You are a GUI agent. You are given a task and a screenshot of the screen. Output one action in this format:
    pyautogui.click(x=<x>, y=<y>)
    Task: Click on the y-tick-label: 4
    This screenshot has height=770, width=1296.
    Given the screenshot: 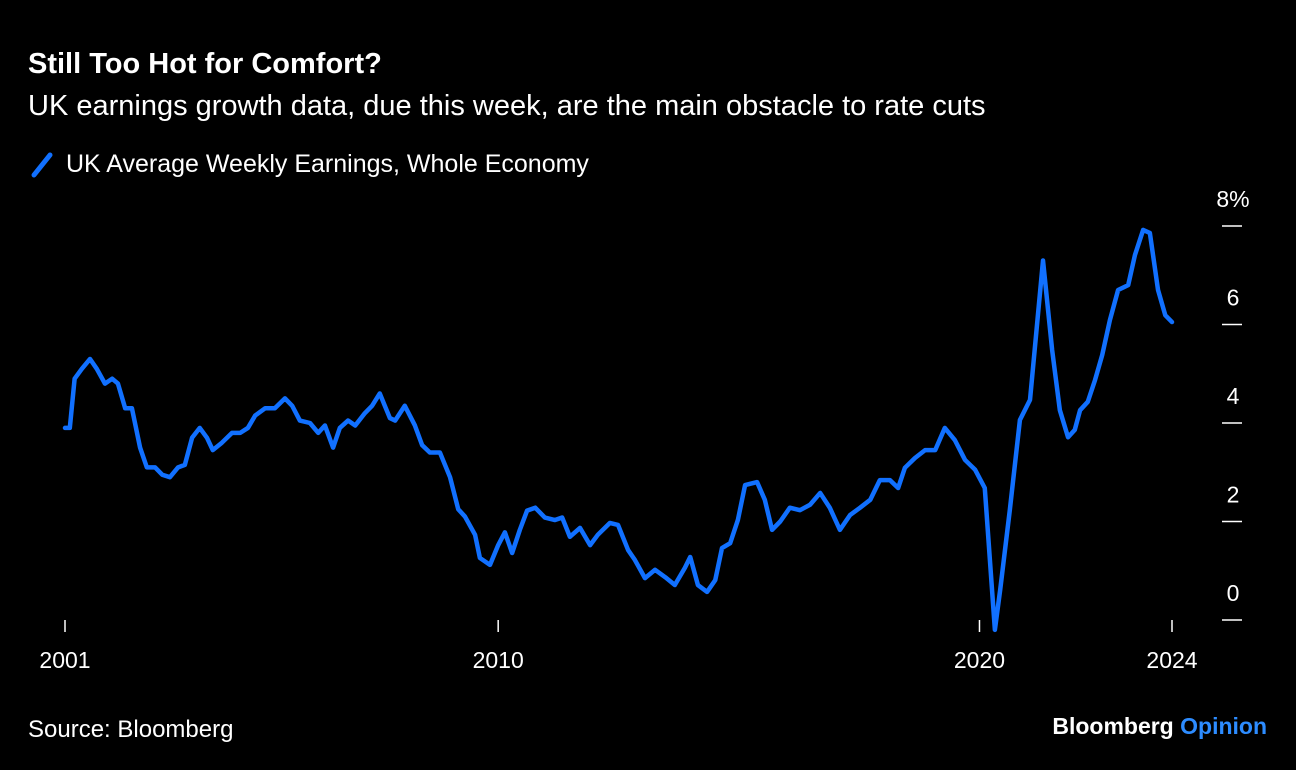 What is the action you would take?
    pyautogui.click(x=1233, y=396)
    